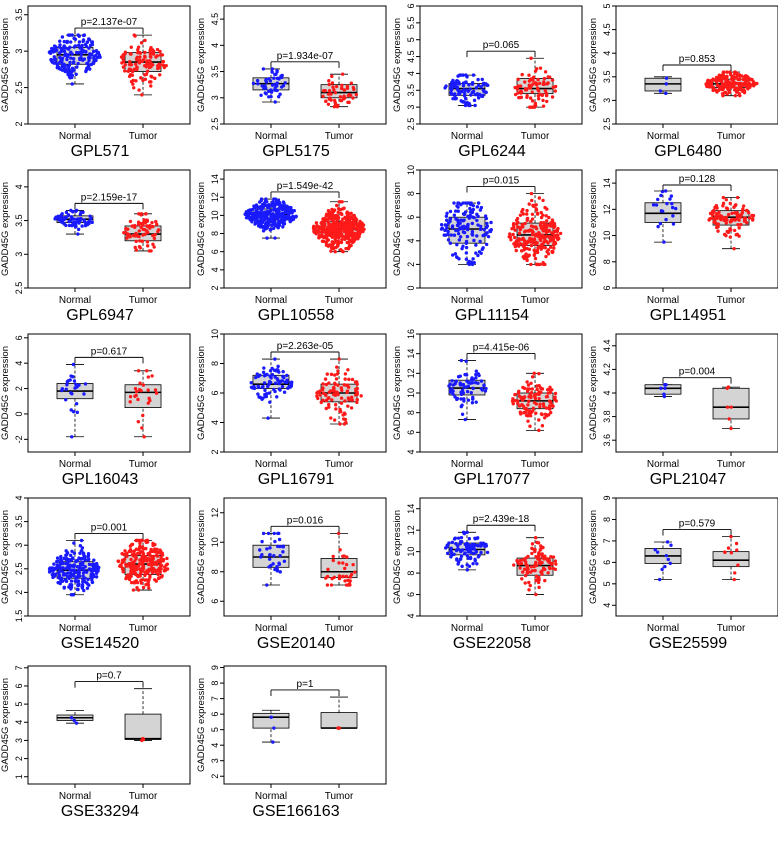  Describe the element at coordinates (109, 527) in the screenshot. I see `p-value-label: p=0.001` at that location.